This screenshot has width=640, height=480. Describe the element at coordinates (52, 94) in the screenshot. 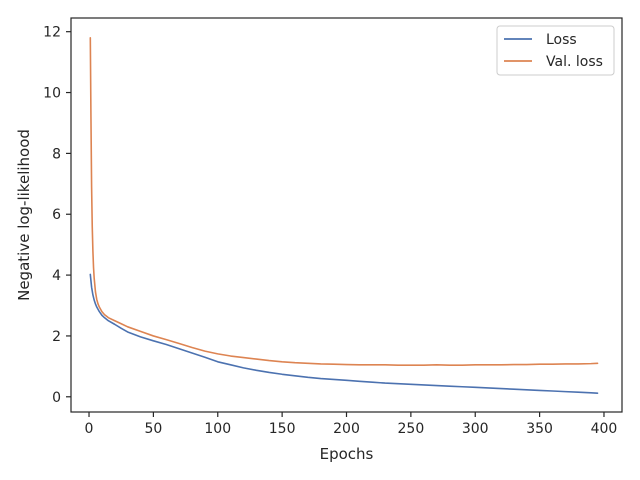

I see `y-tick-label: 10` at that location.